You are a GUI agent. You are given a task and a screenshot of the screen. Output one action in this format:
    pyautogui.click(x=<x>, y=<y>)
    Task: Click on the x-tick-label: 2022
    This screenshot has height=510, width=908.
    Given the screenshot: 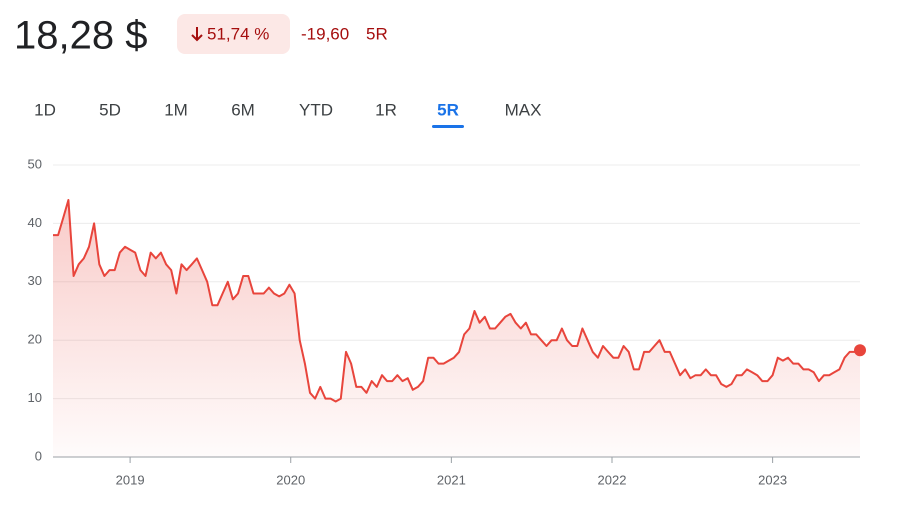 What is the action you would take?
    pyautogui.click(x=612, y=479)
    